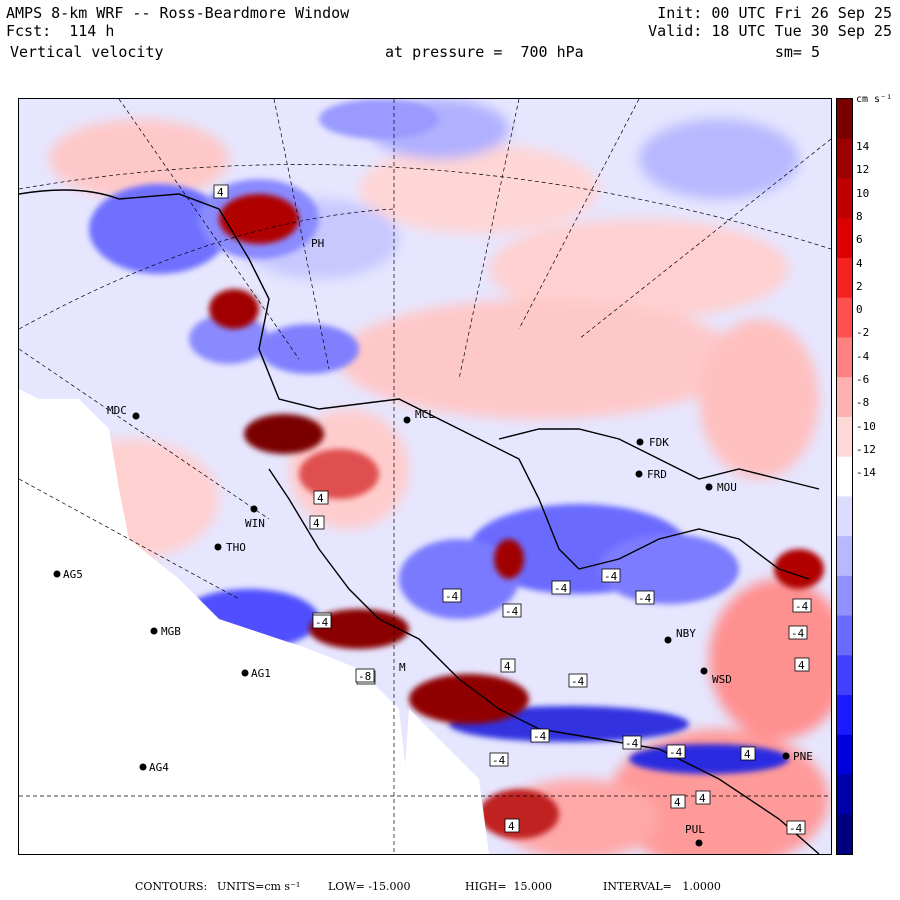  What do you see at coordinates (859, 310) in the screenshot?
I see `colorbar-tick-label: 0` at bounding box center [859, 310].